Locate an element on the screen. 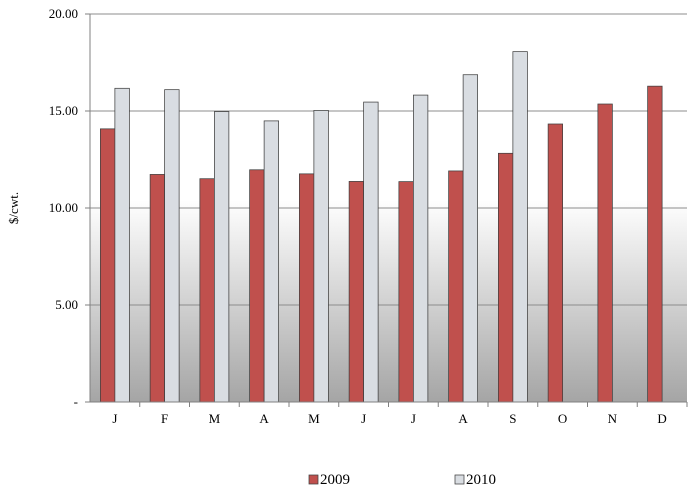 The width and height of the screenshot is (694, 488). legend-swatch-2009 is located at coordinates (313, 479).